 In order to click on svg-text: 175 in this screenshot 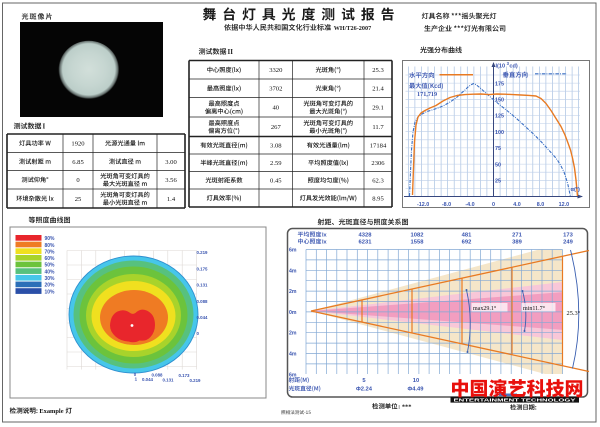, I will do `click(499, 84)`.